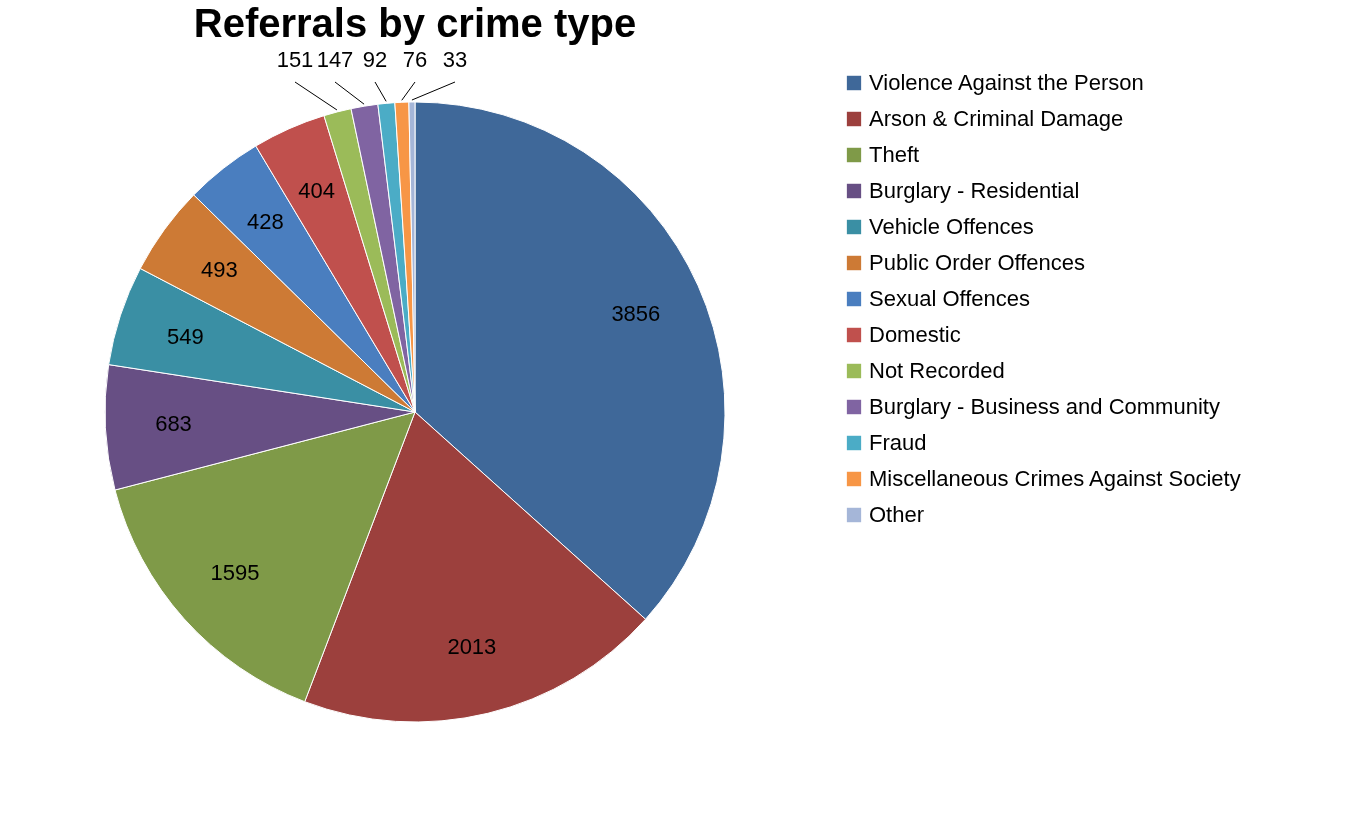  Describe the element at coordinates (897, 514) in the screenshot. I see `legend-label: Other` at that location.